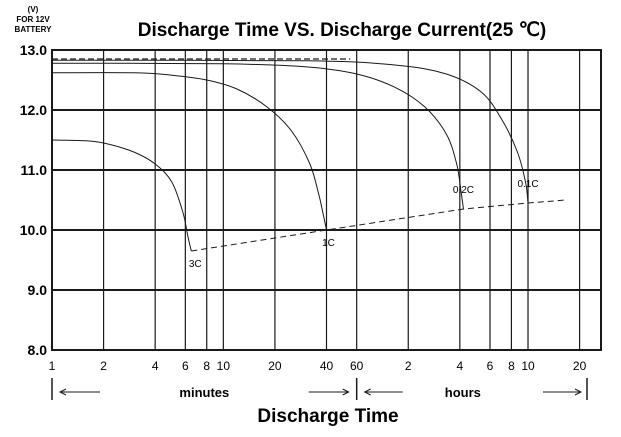  Describe the element at coordinates (34, 29) in the screenshot. I see `y-note-line2: BATTERY` at that location.